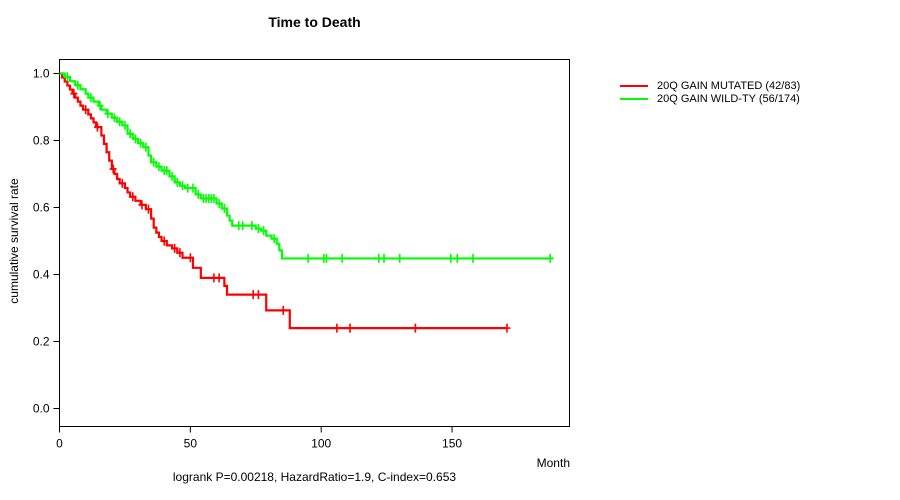  Describe the element at coordinates (553, 463) in the screenshot. I see `x-axis-label: Month` at that location.